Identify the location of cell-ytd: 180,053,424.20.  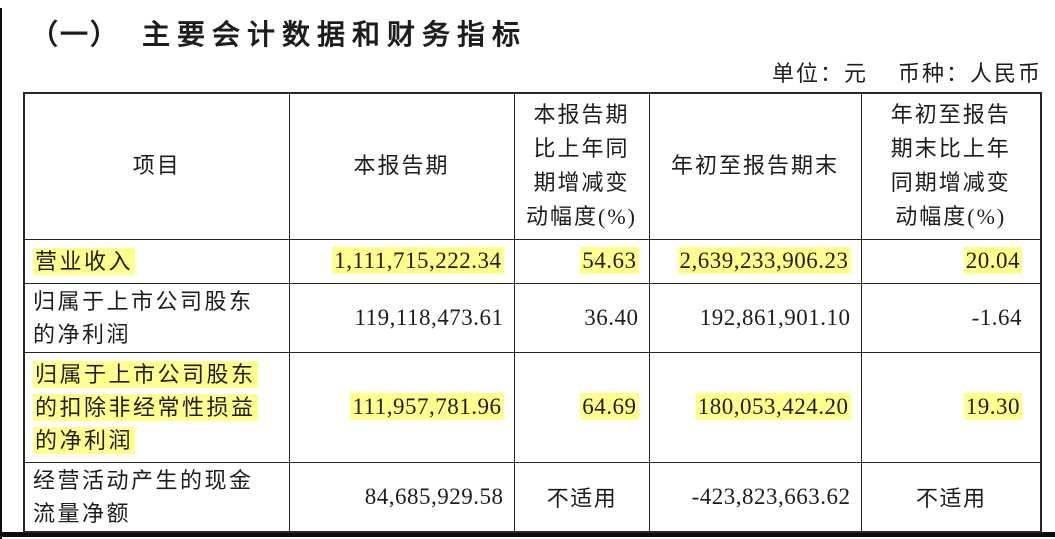
(755, 407).